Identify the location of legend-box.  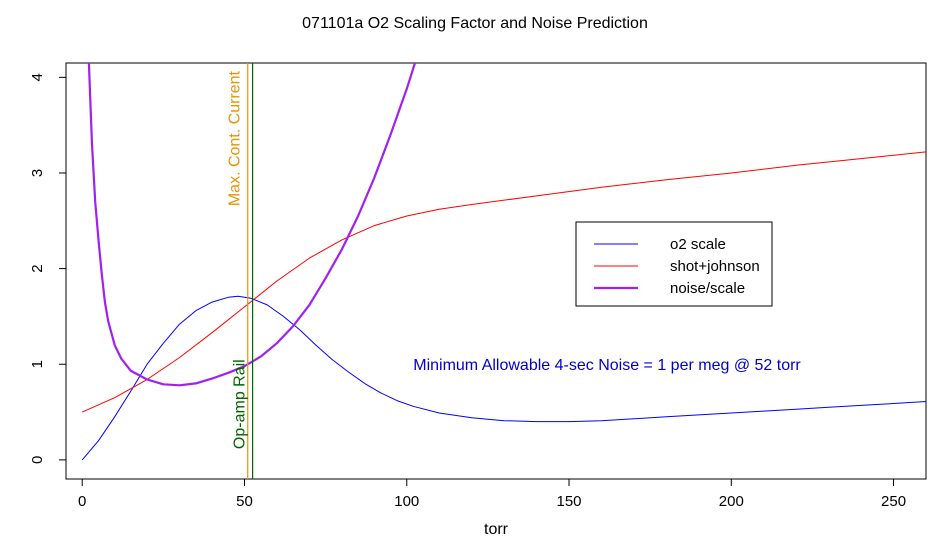
(674, 264).